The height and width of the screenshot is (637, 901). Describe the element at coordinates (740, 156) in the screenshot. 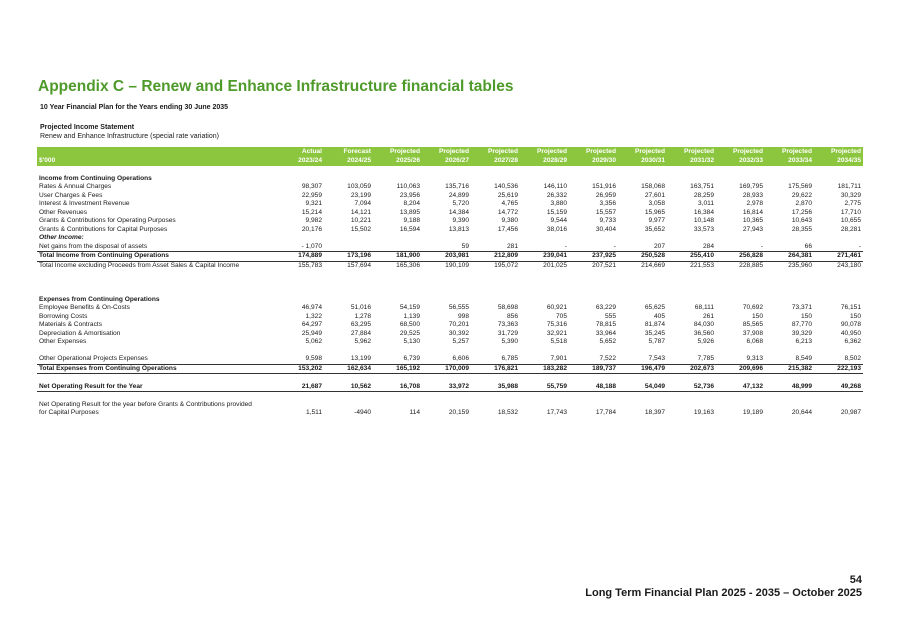

I see `column-header: Projected 2032/33` at that location.